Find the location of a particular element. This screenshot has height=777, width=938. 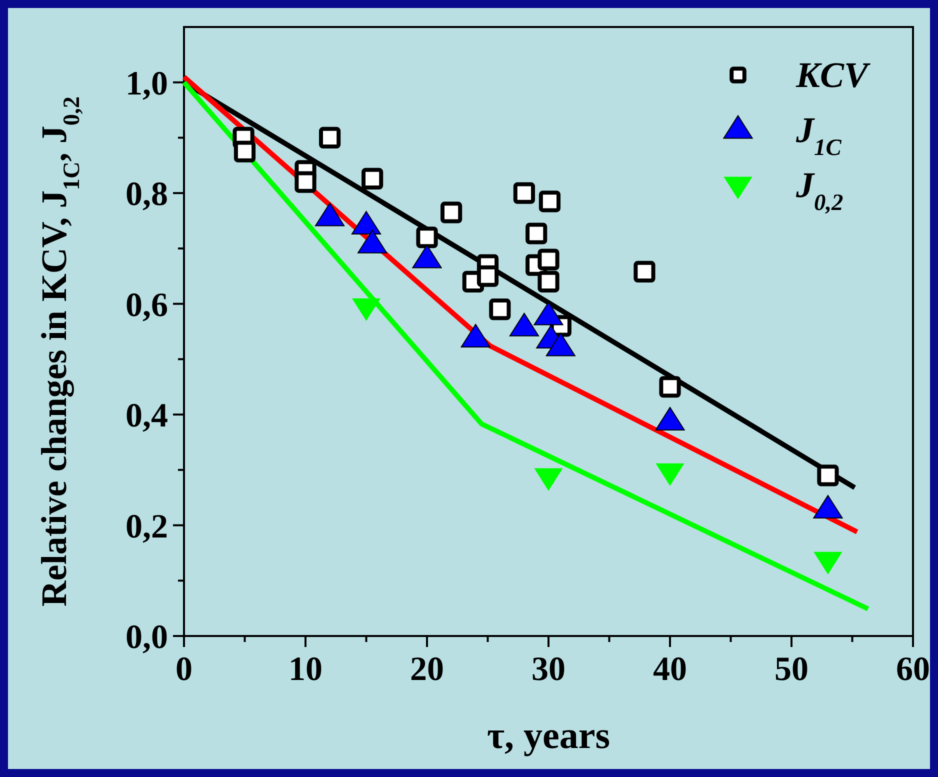

y-tick-label: 0,2 is located at coordinates (147, 527).